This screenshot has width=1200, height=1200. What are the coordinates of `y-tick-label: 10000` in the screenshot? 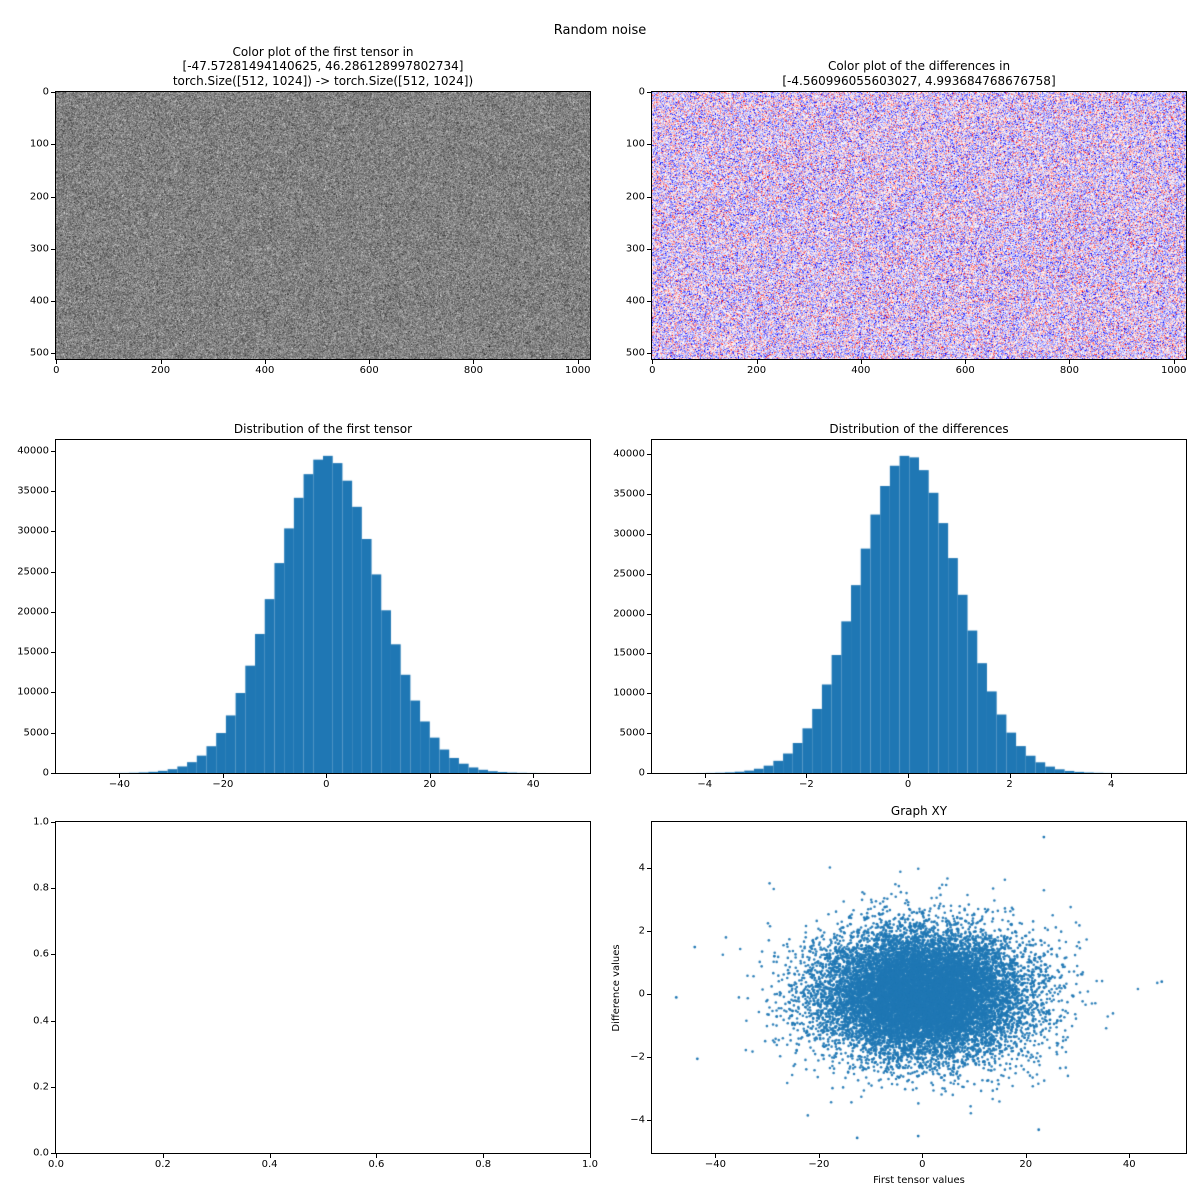 It's located at (629, 693).